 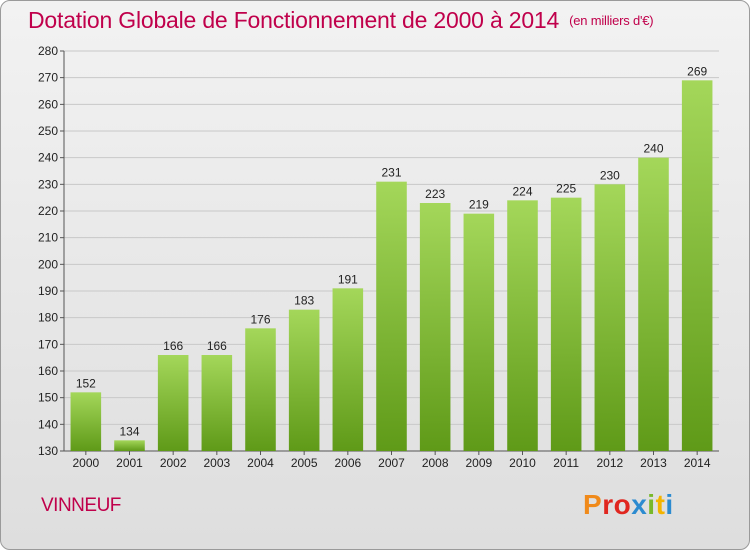 I want to click on y-tick-label: 240, so click(x=48, y=158).